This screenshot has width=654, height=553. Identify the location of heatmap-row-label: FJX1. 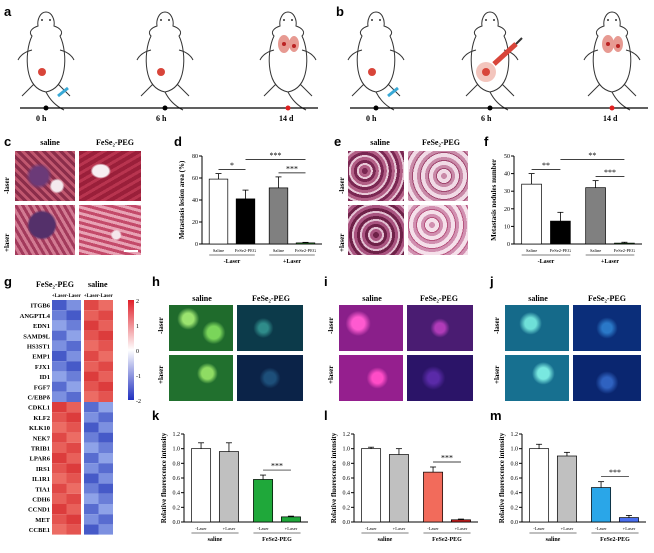
(42, 367).